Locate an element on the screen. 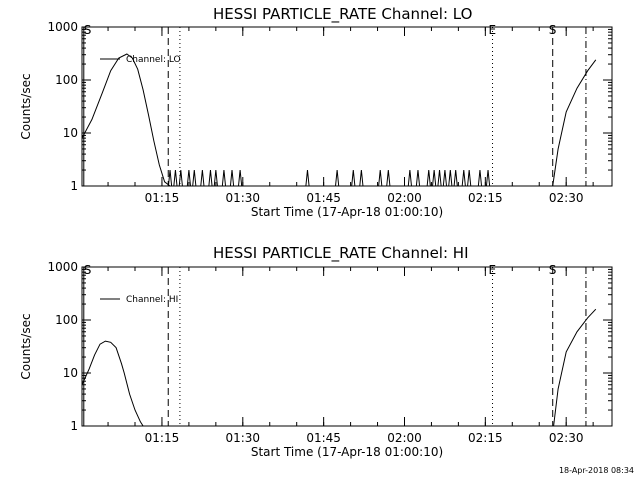 This screenshot has height=480, width=640. hi-x-tick-label: 01:15 is located at coordinates (162, 438).